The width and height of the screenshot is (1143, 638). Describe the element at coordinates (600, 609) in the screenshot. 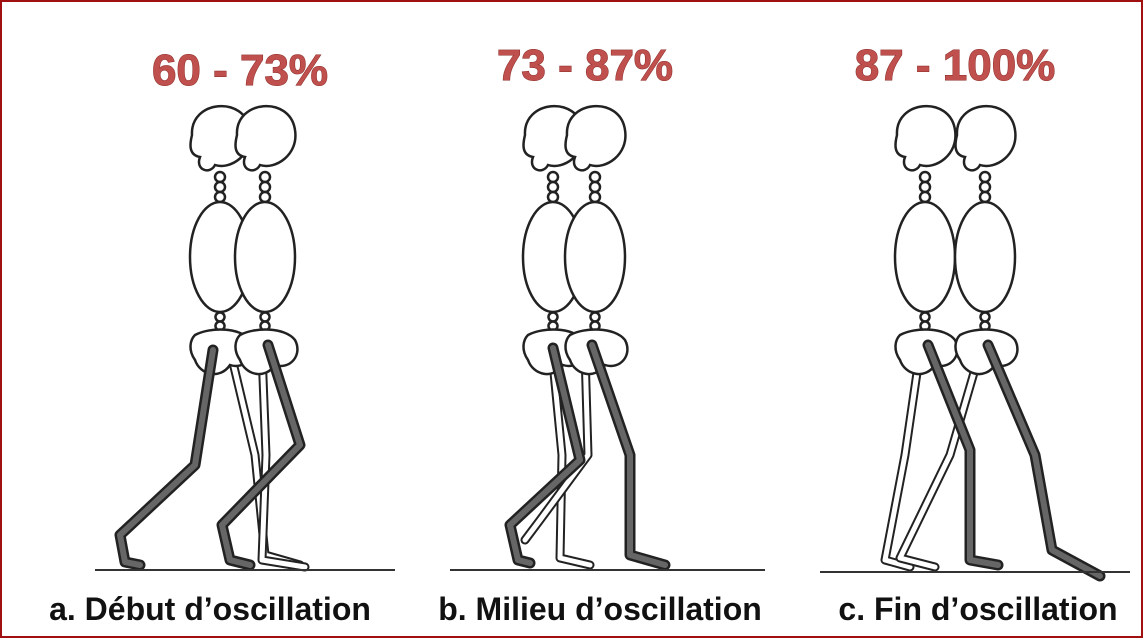

I see `phase-caption: b. Milieu d’oscillation` at that location.